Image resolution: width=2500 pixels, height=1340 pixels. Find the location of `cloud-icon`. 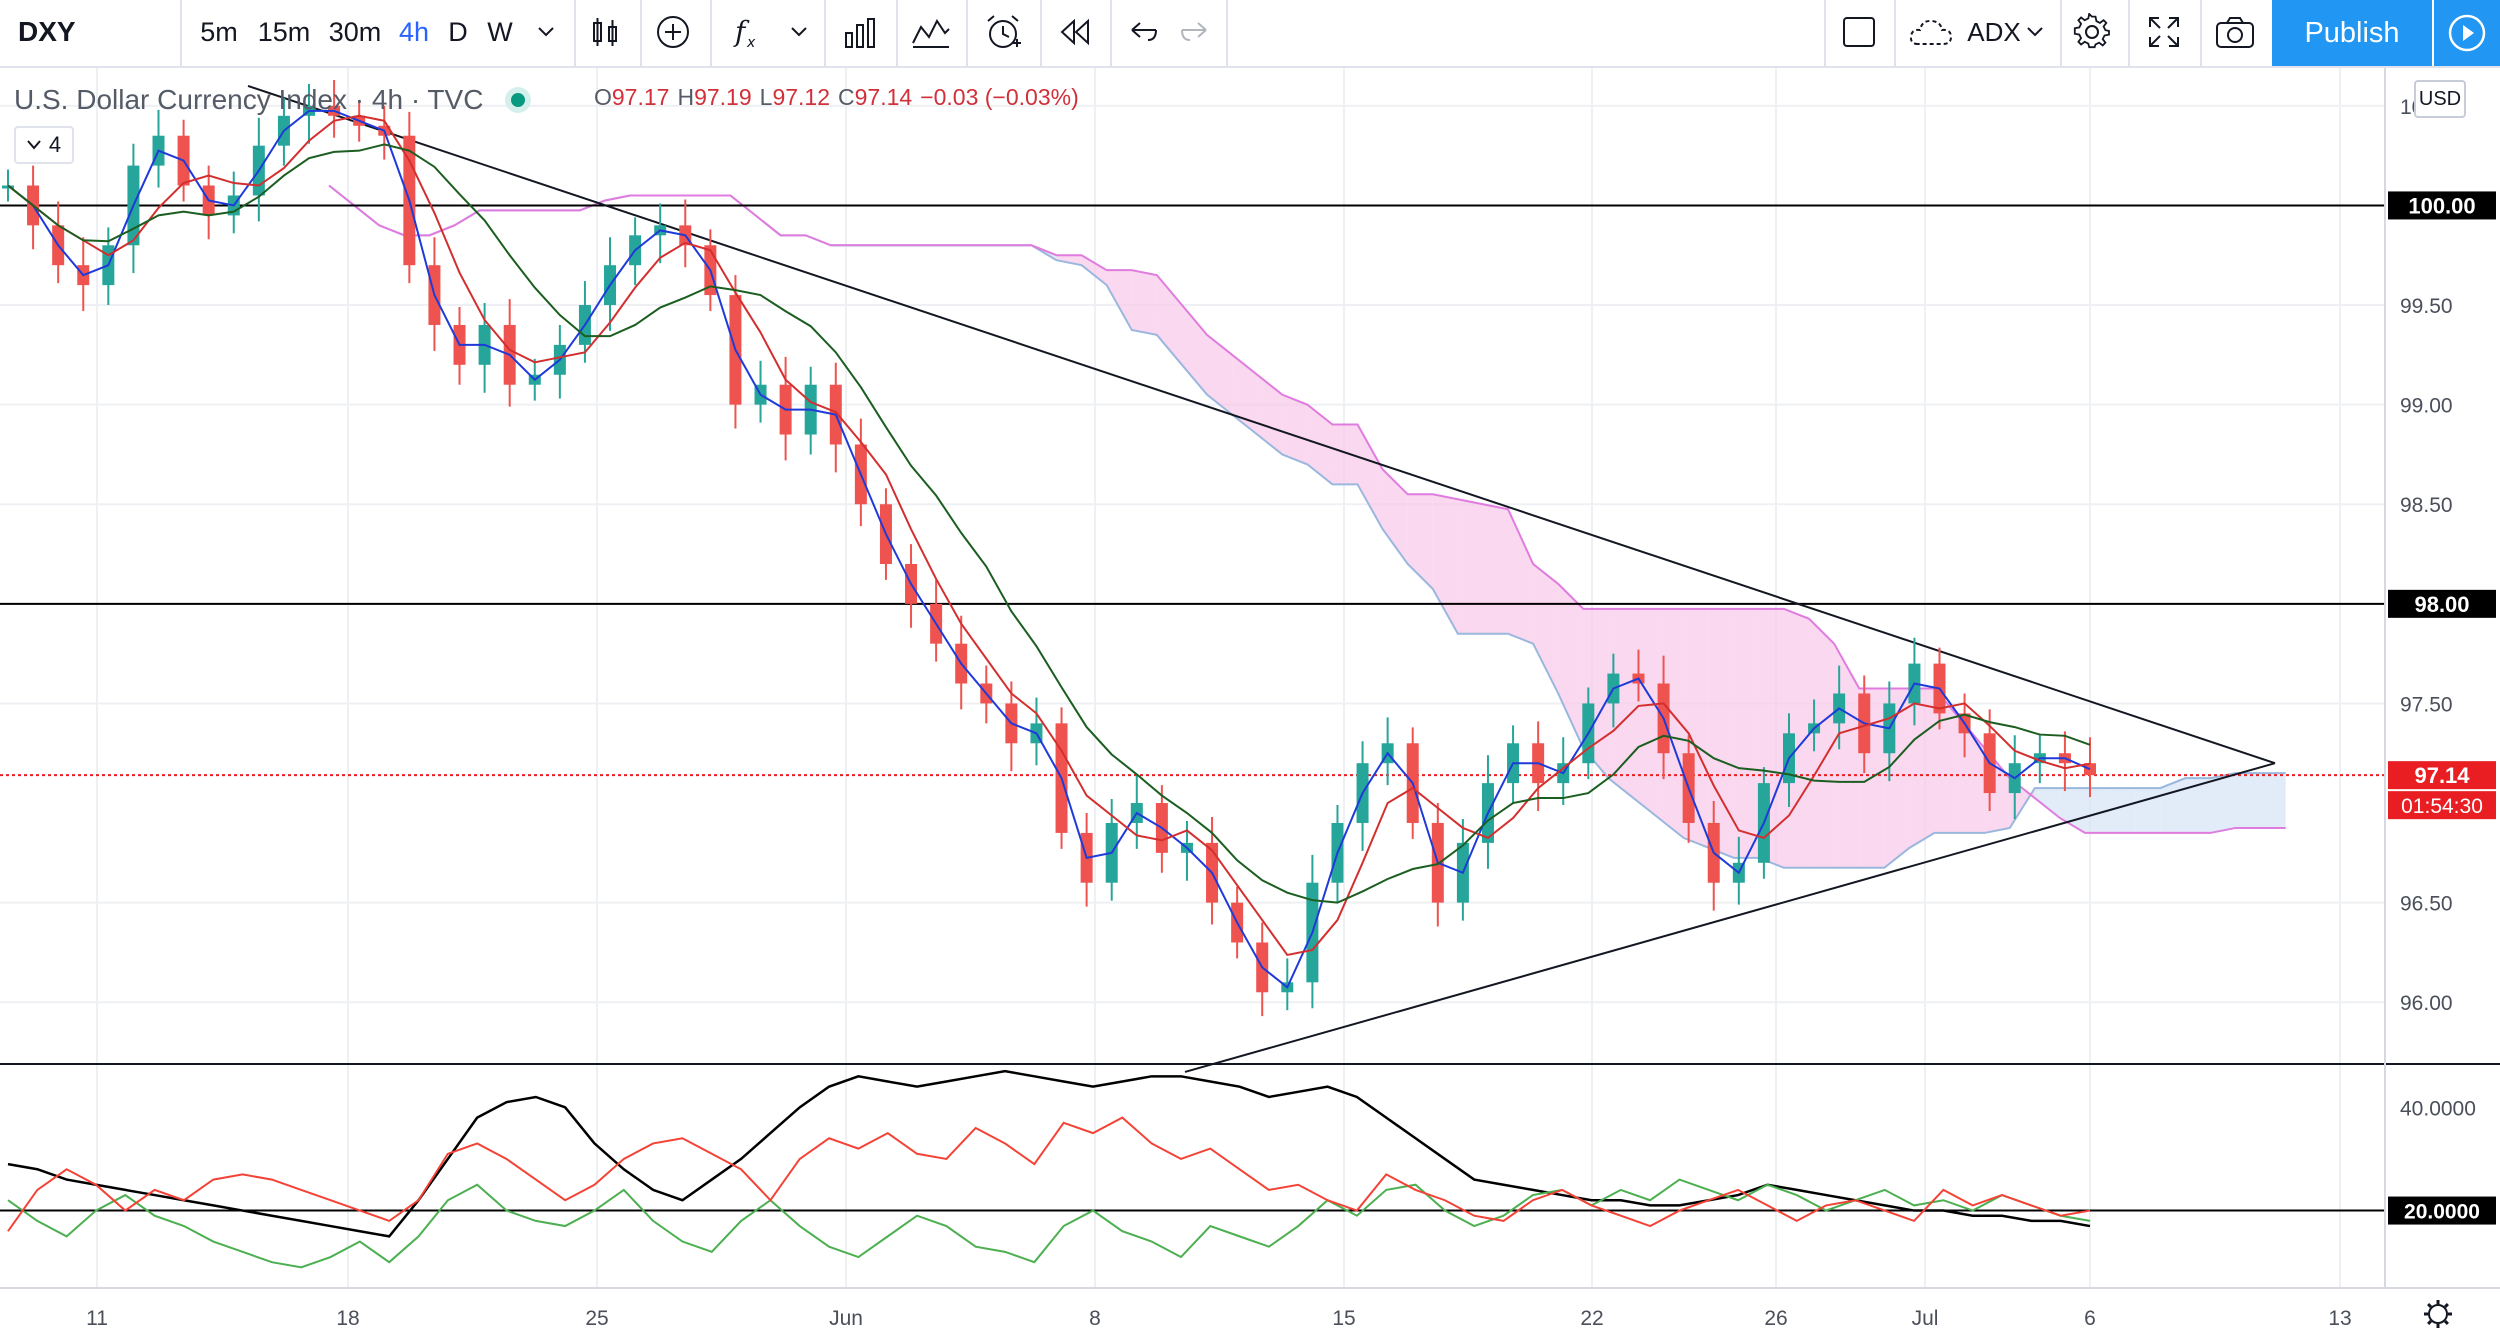

cloud-icon is located at coordinates (1931, 32).